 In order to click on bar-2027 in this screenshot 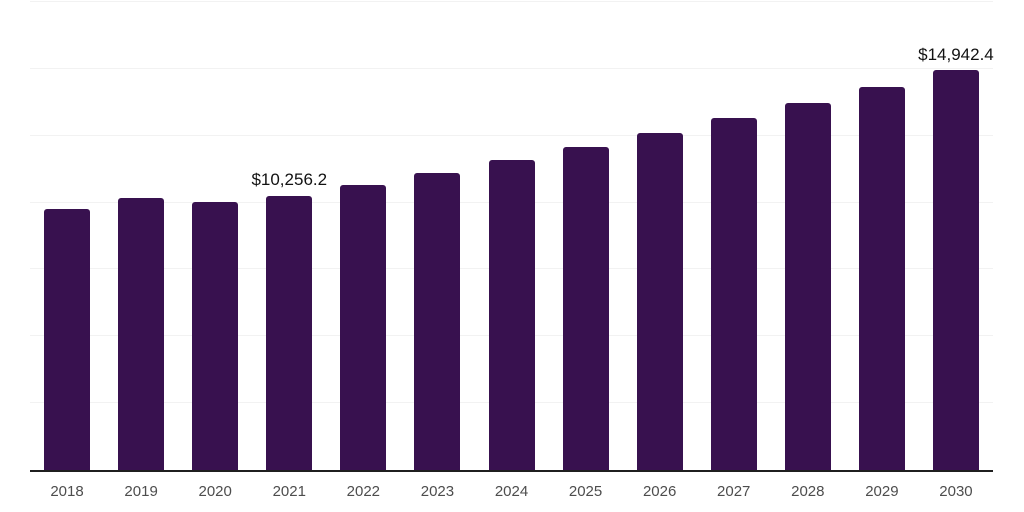, I will do `click(733, 293)`.